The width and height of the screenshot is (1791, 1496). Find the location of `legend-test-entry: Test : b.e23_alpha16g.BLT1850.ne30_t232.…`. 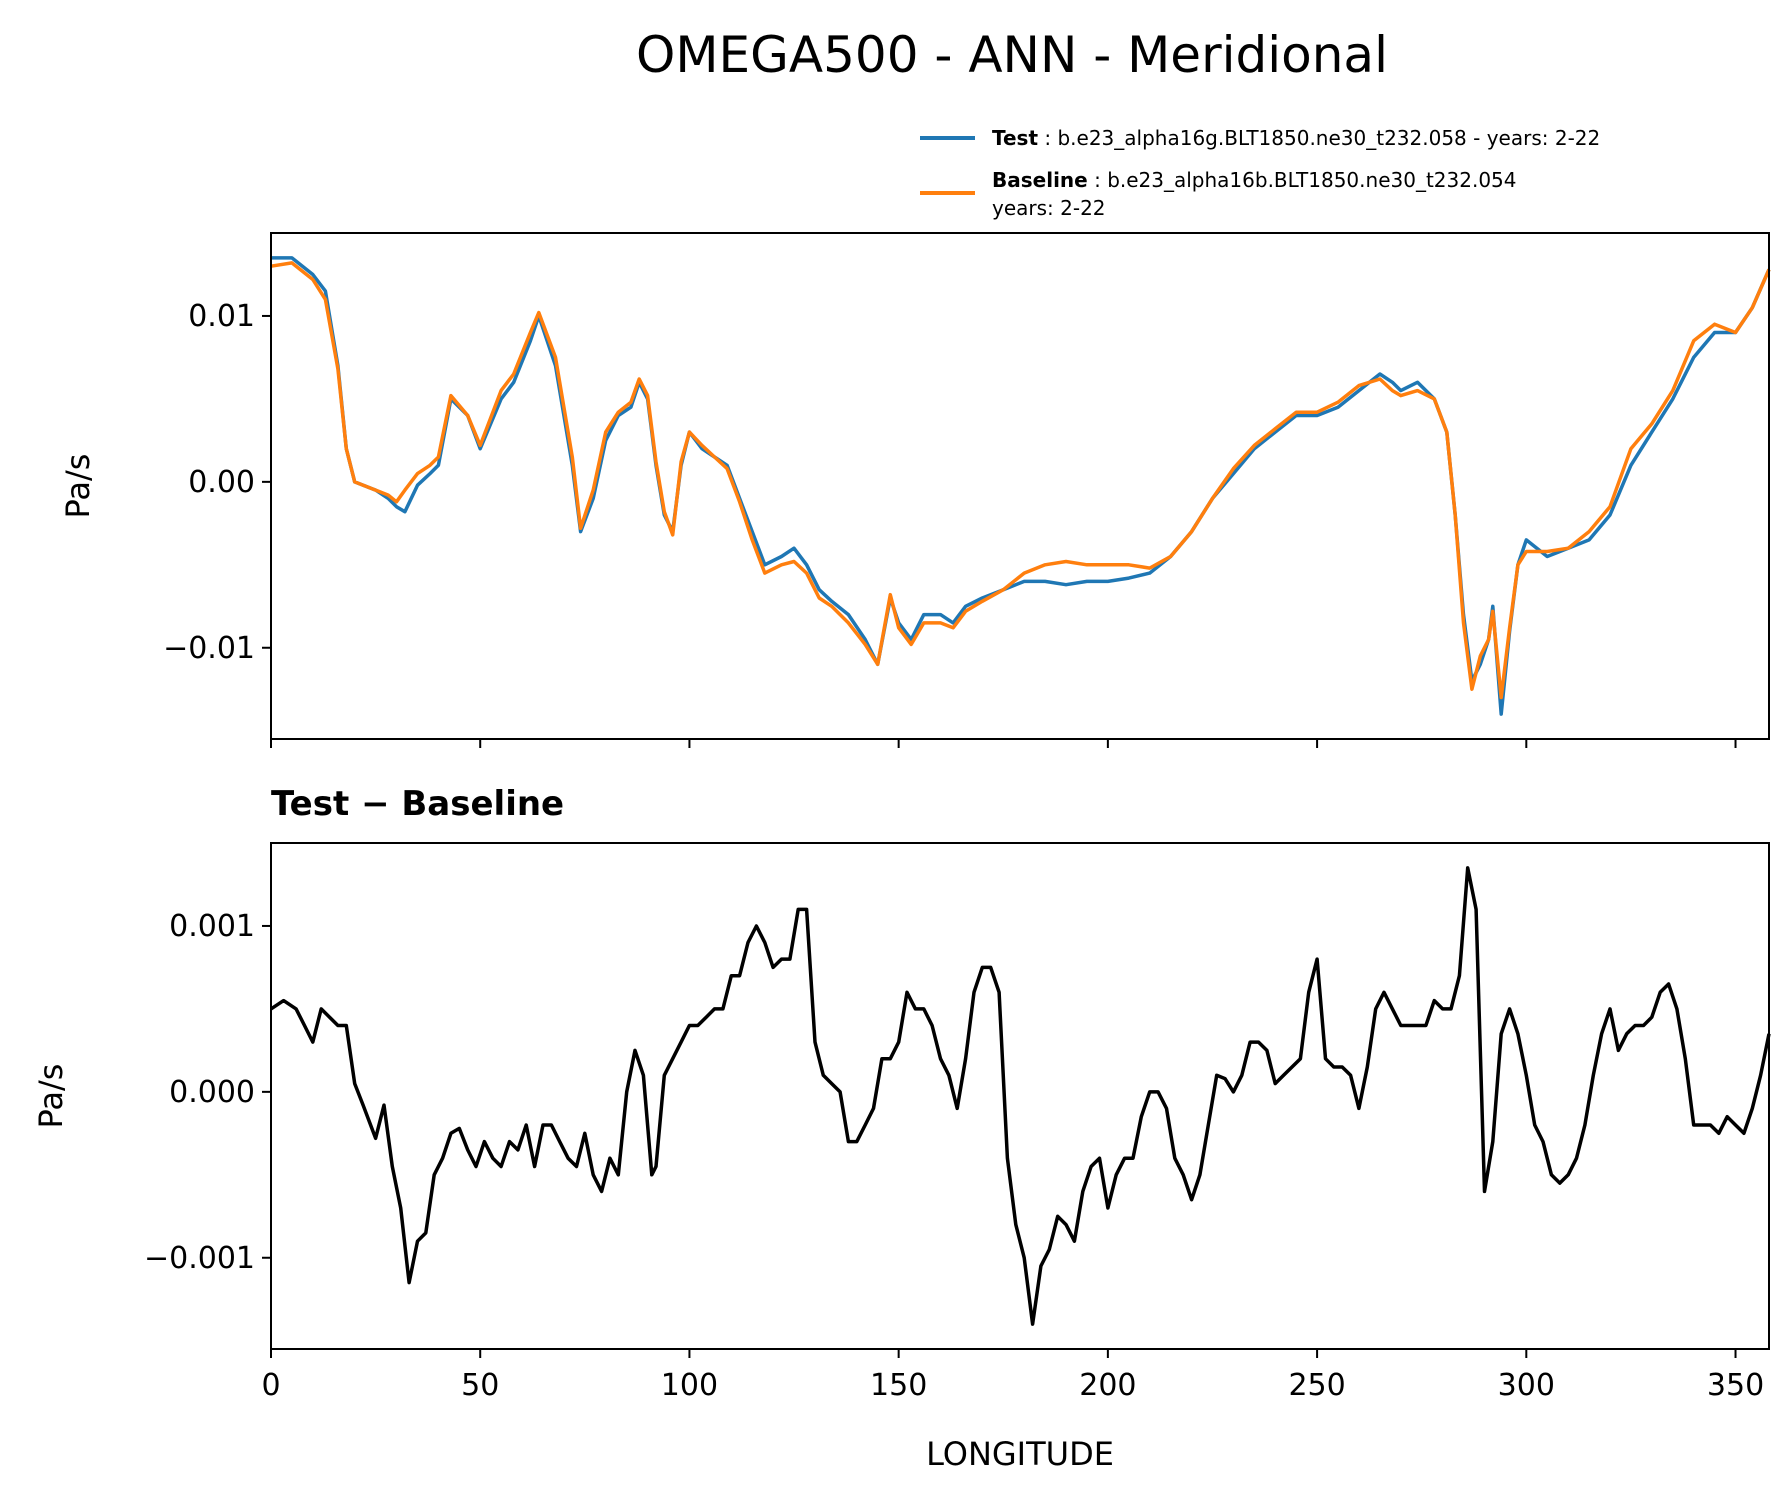

legend-test-entry: Test : b.e23_alpha16g.BLT1850.ne30_t232.… is located at coordinates (1296, 138).